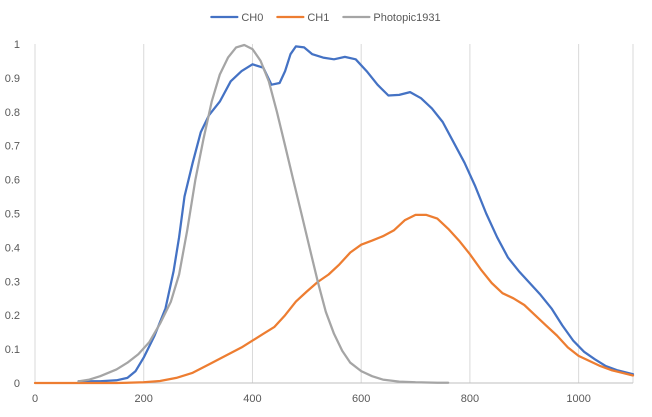 Image resolution: width=652 pixels, height=417 pixels. Describe the element at coordinates (12, 316) in the screenshot. I see `y-tick-label: 0.2` at that location.